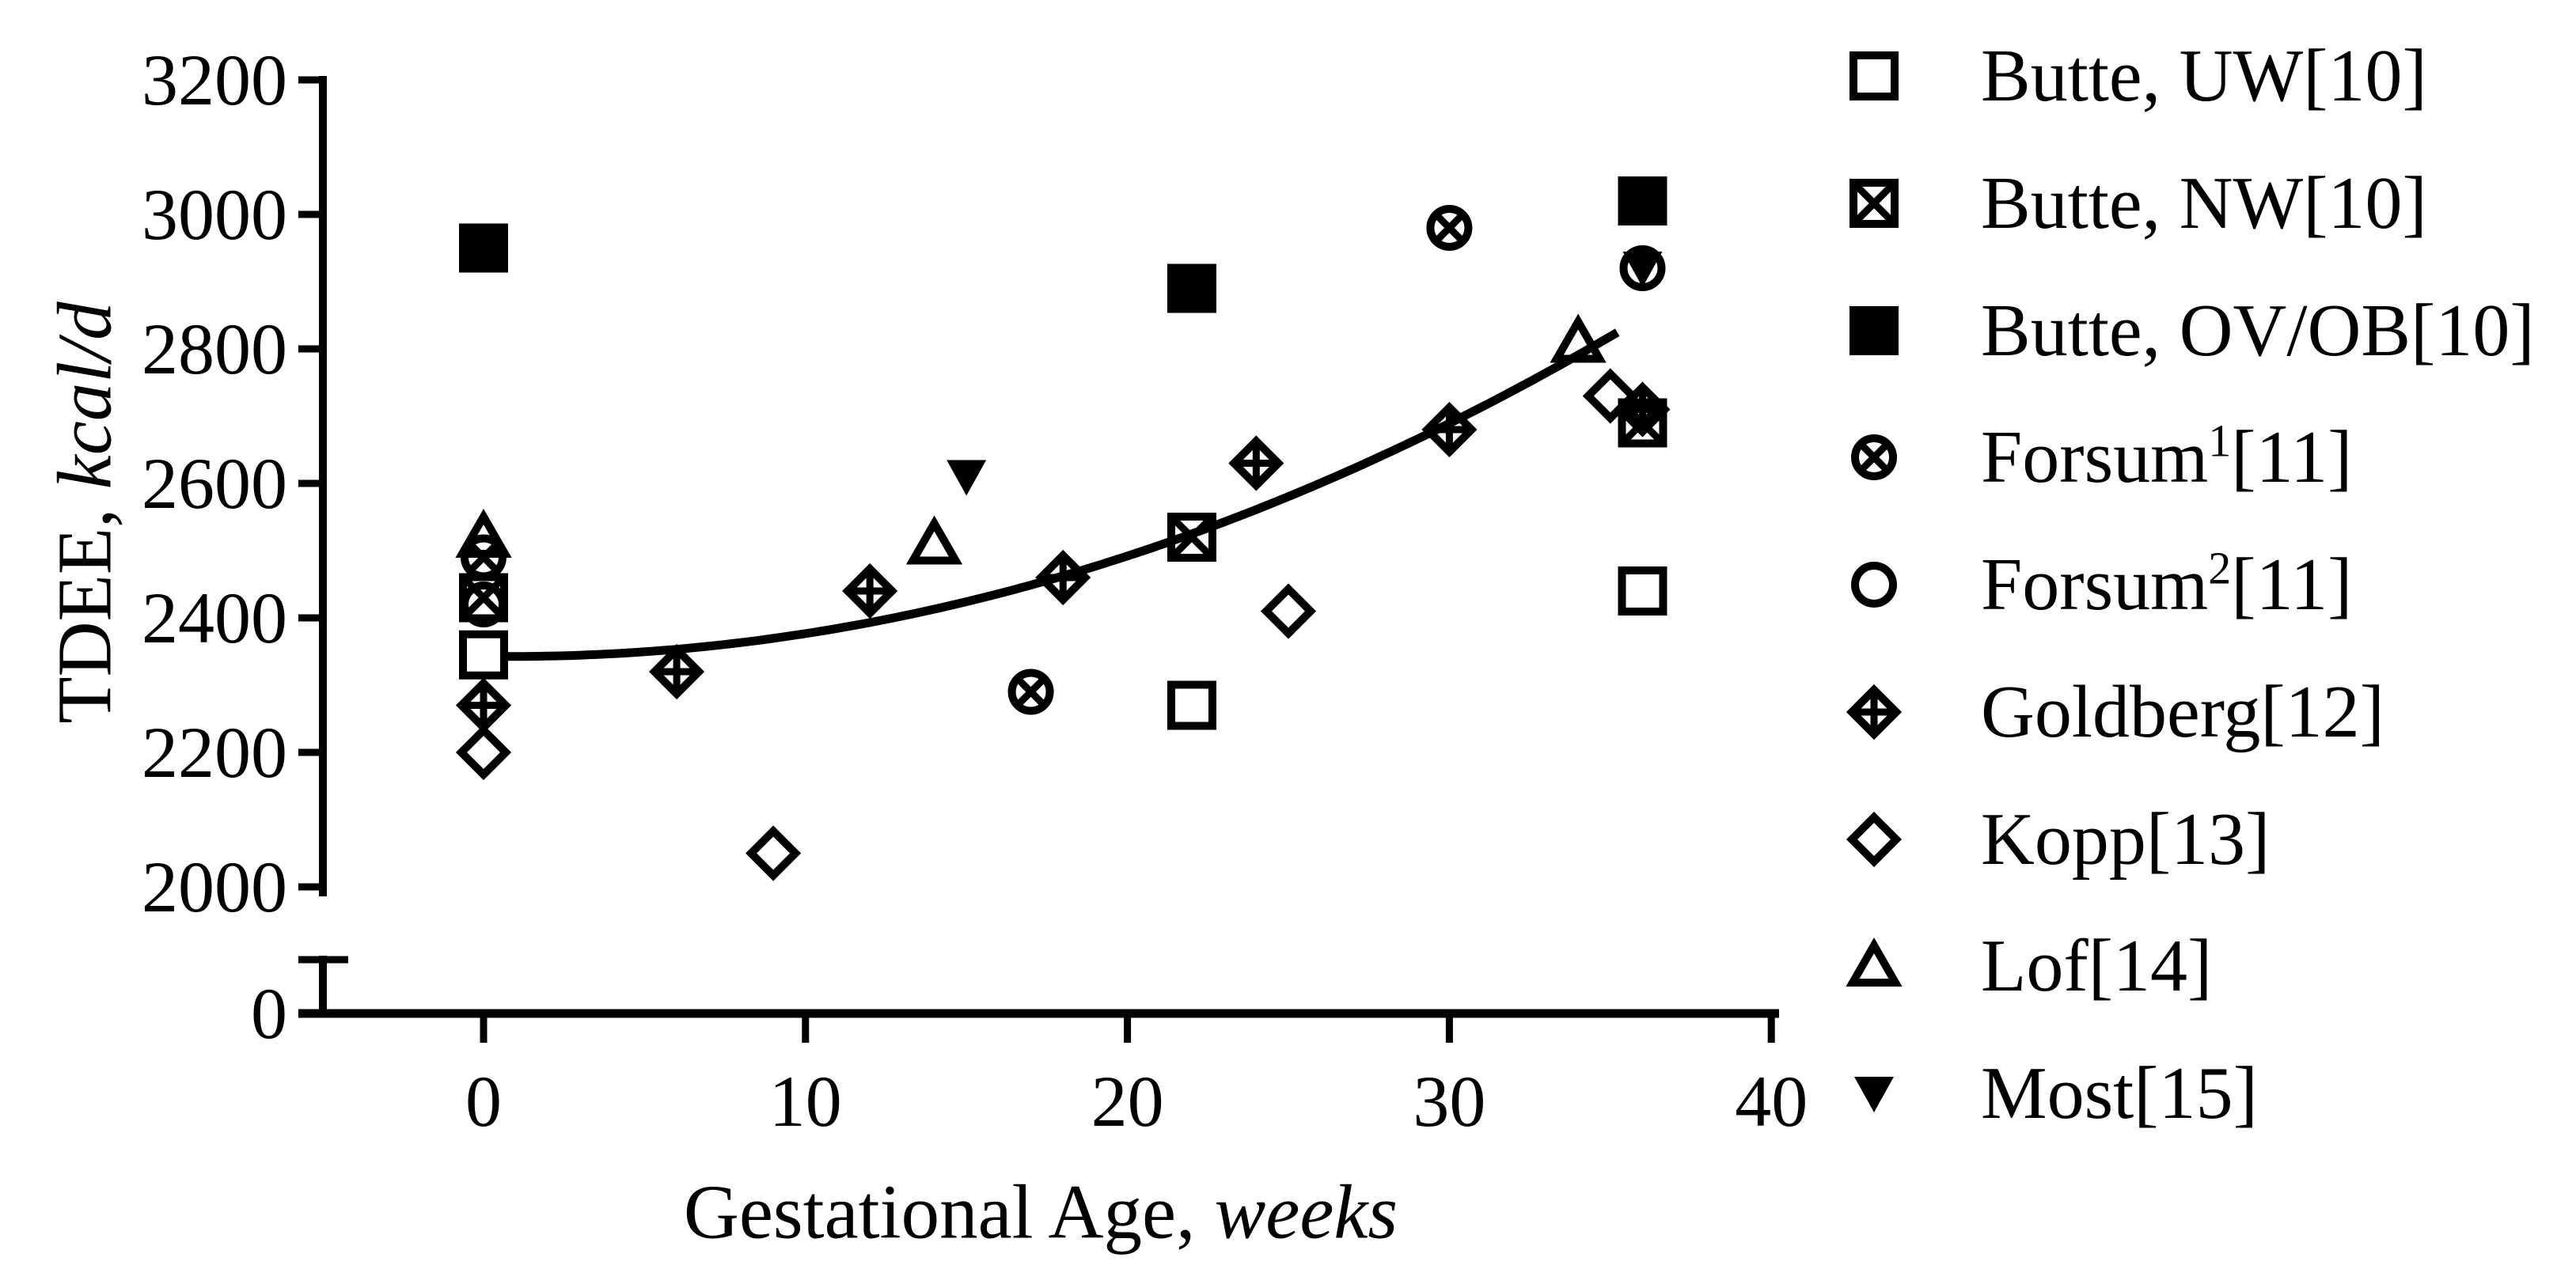 This screenshot has height=1269, width=2576. I want to click on x-tick-label: 20, so click(1127, 1102).